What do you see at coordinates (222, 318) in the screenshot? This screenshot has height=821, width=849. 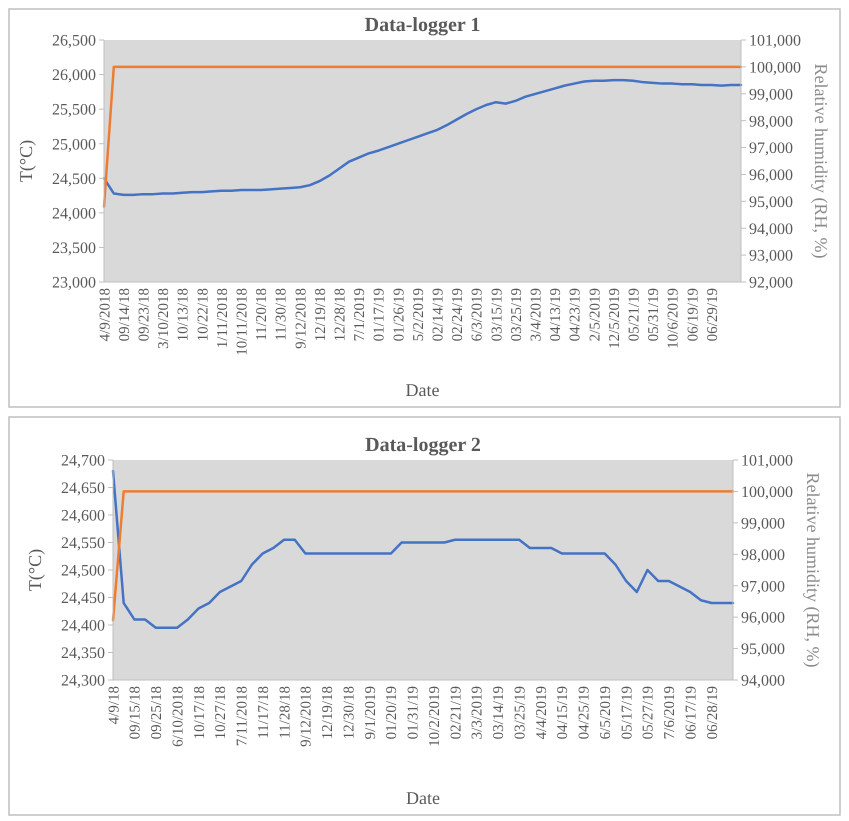 I see `x-tick-label: 1/11/2018` at bounding box center [222, 318].